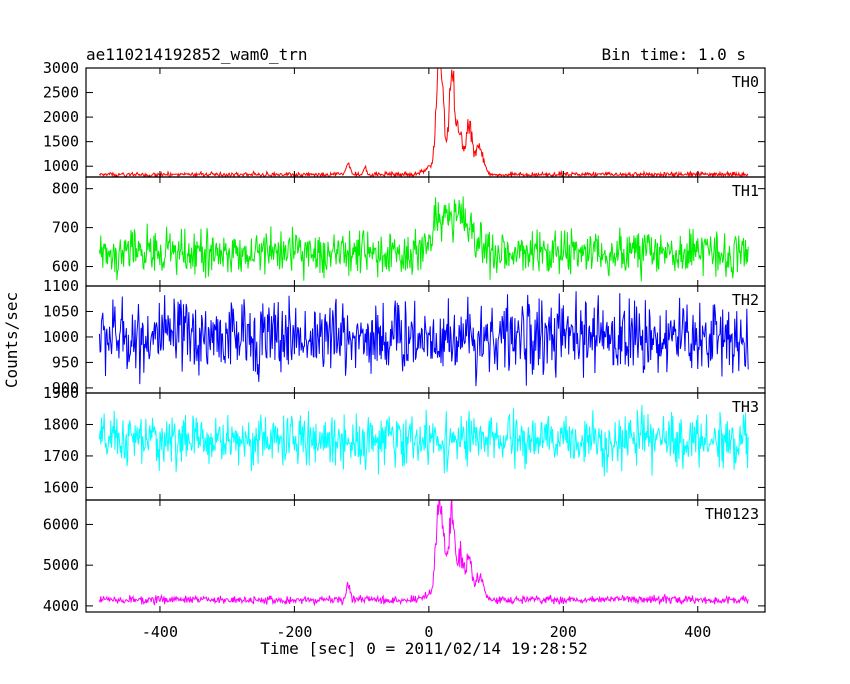 This screenshot has height=684, width=850. Describe the element at coordinates (61, 311) in the screenshot. I see `y-tick-label: 1050` at that location.